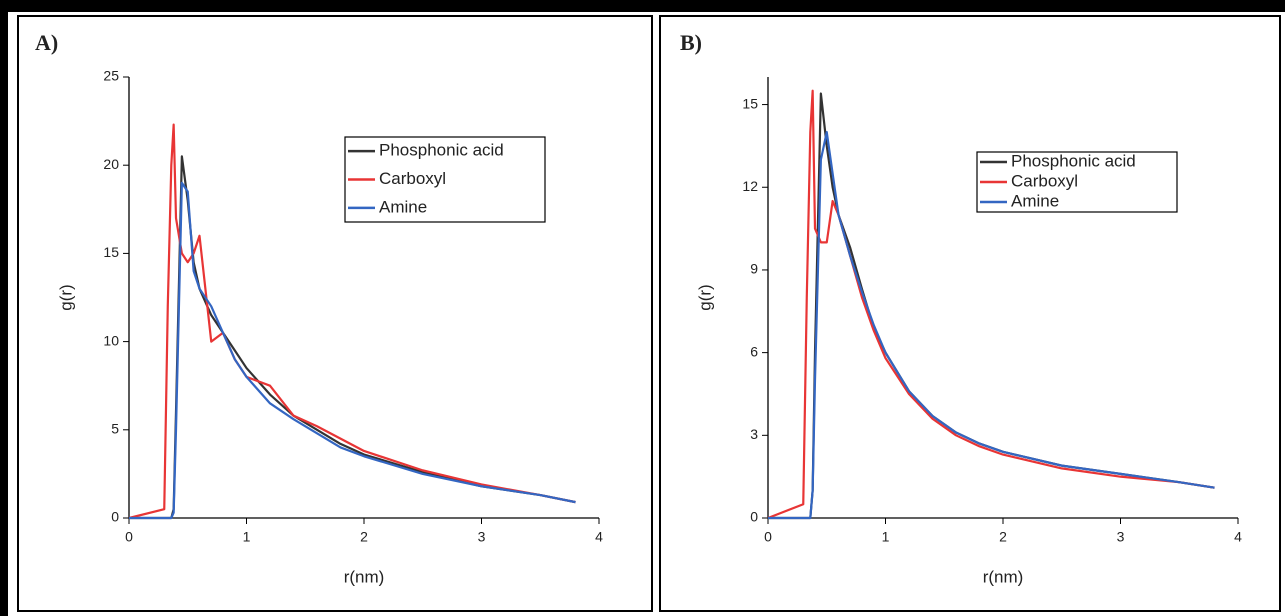 This screenshot has width=1285, height=616. I want to click on y-tick-label: 3, so click(754, 434).